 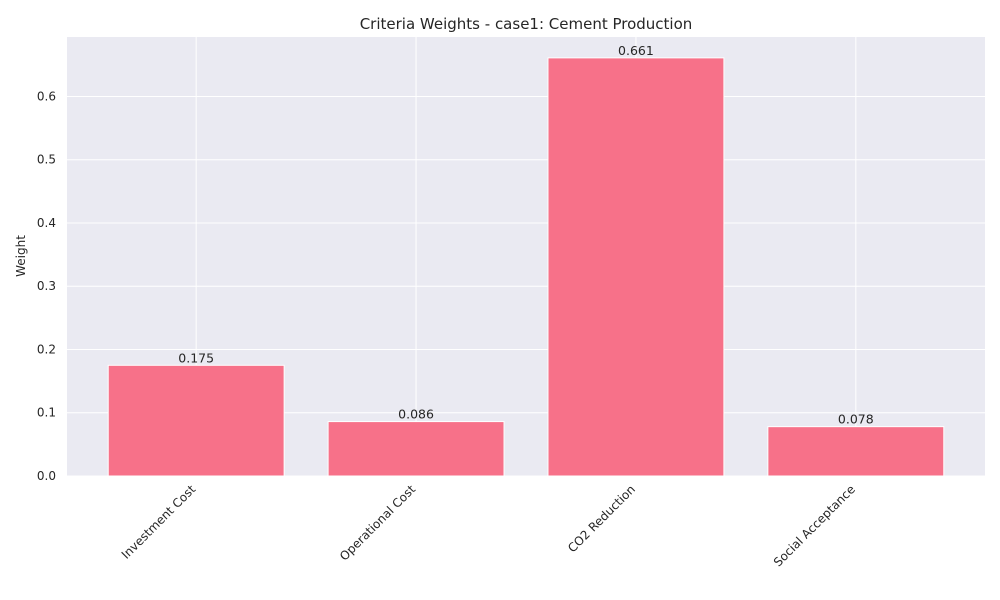 What do you see at coordinates (196, 357) in the screenshot?
I see `bar-value-label: 0.175` at bounding box center [196, 357].